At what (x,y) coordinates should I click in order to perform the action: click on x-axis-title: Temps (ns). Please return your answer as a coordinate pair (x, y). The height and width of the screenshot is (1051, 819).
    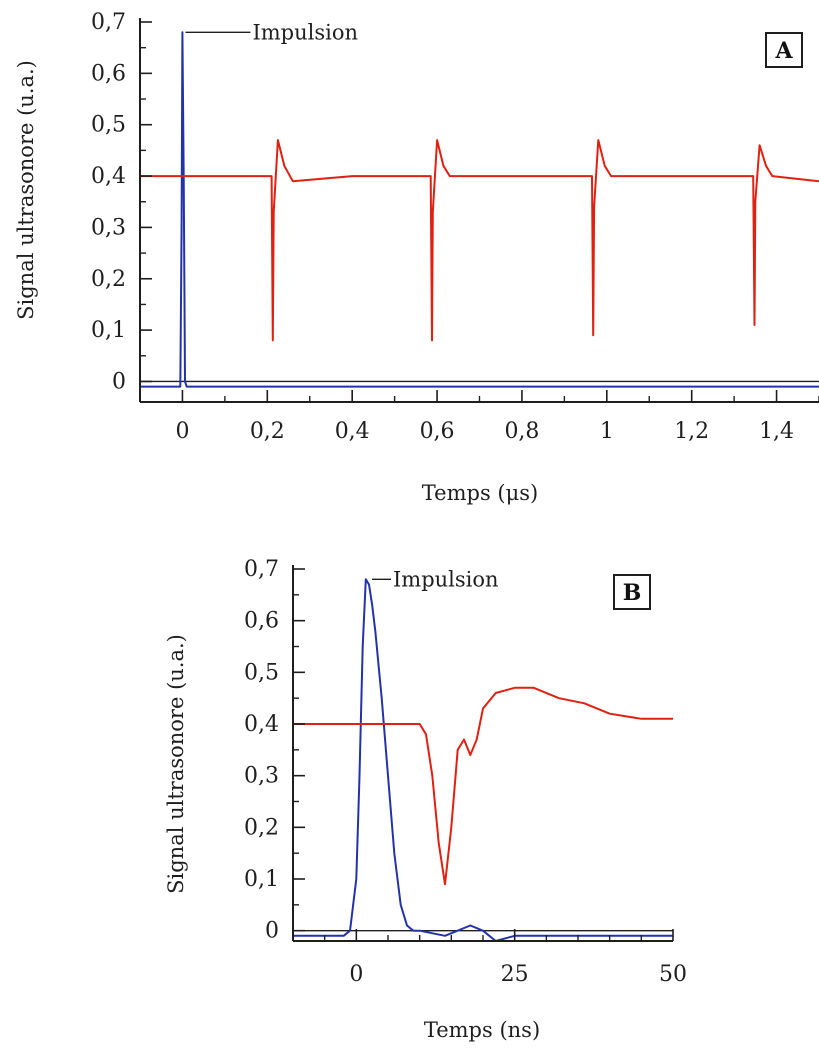
    Looking at the image, I should click on (482, 1030).